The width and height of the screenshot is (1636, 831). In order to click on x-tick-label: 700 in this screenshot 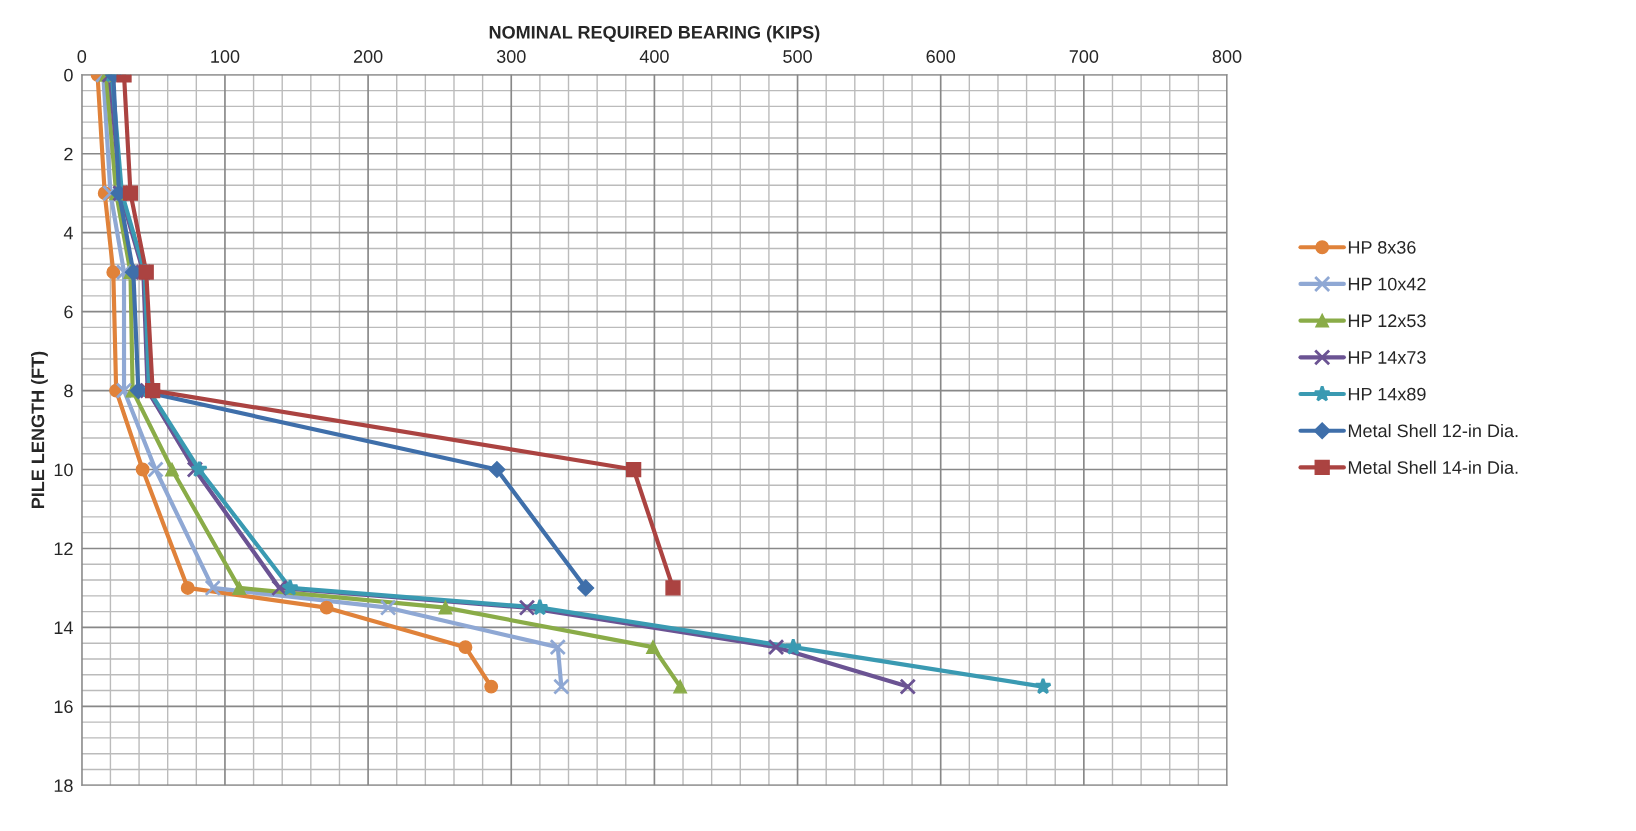, I will do `click(1084, 56)`.